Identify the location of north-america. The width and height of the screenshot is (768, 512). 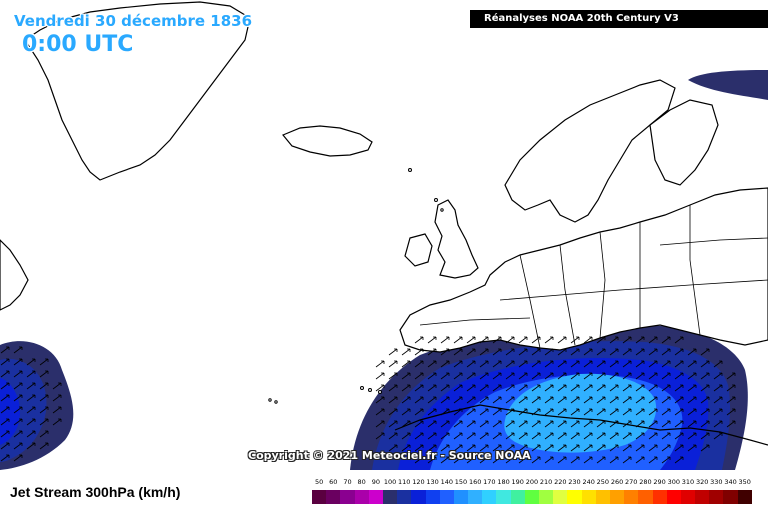
(14, 275).